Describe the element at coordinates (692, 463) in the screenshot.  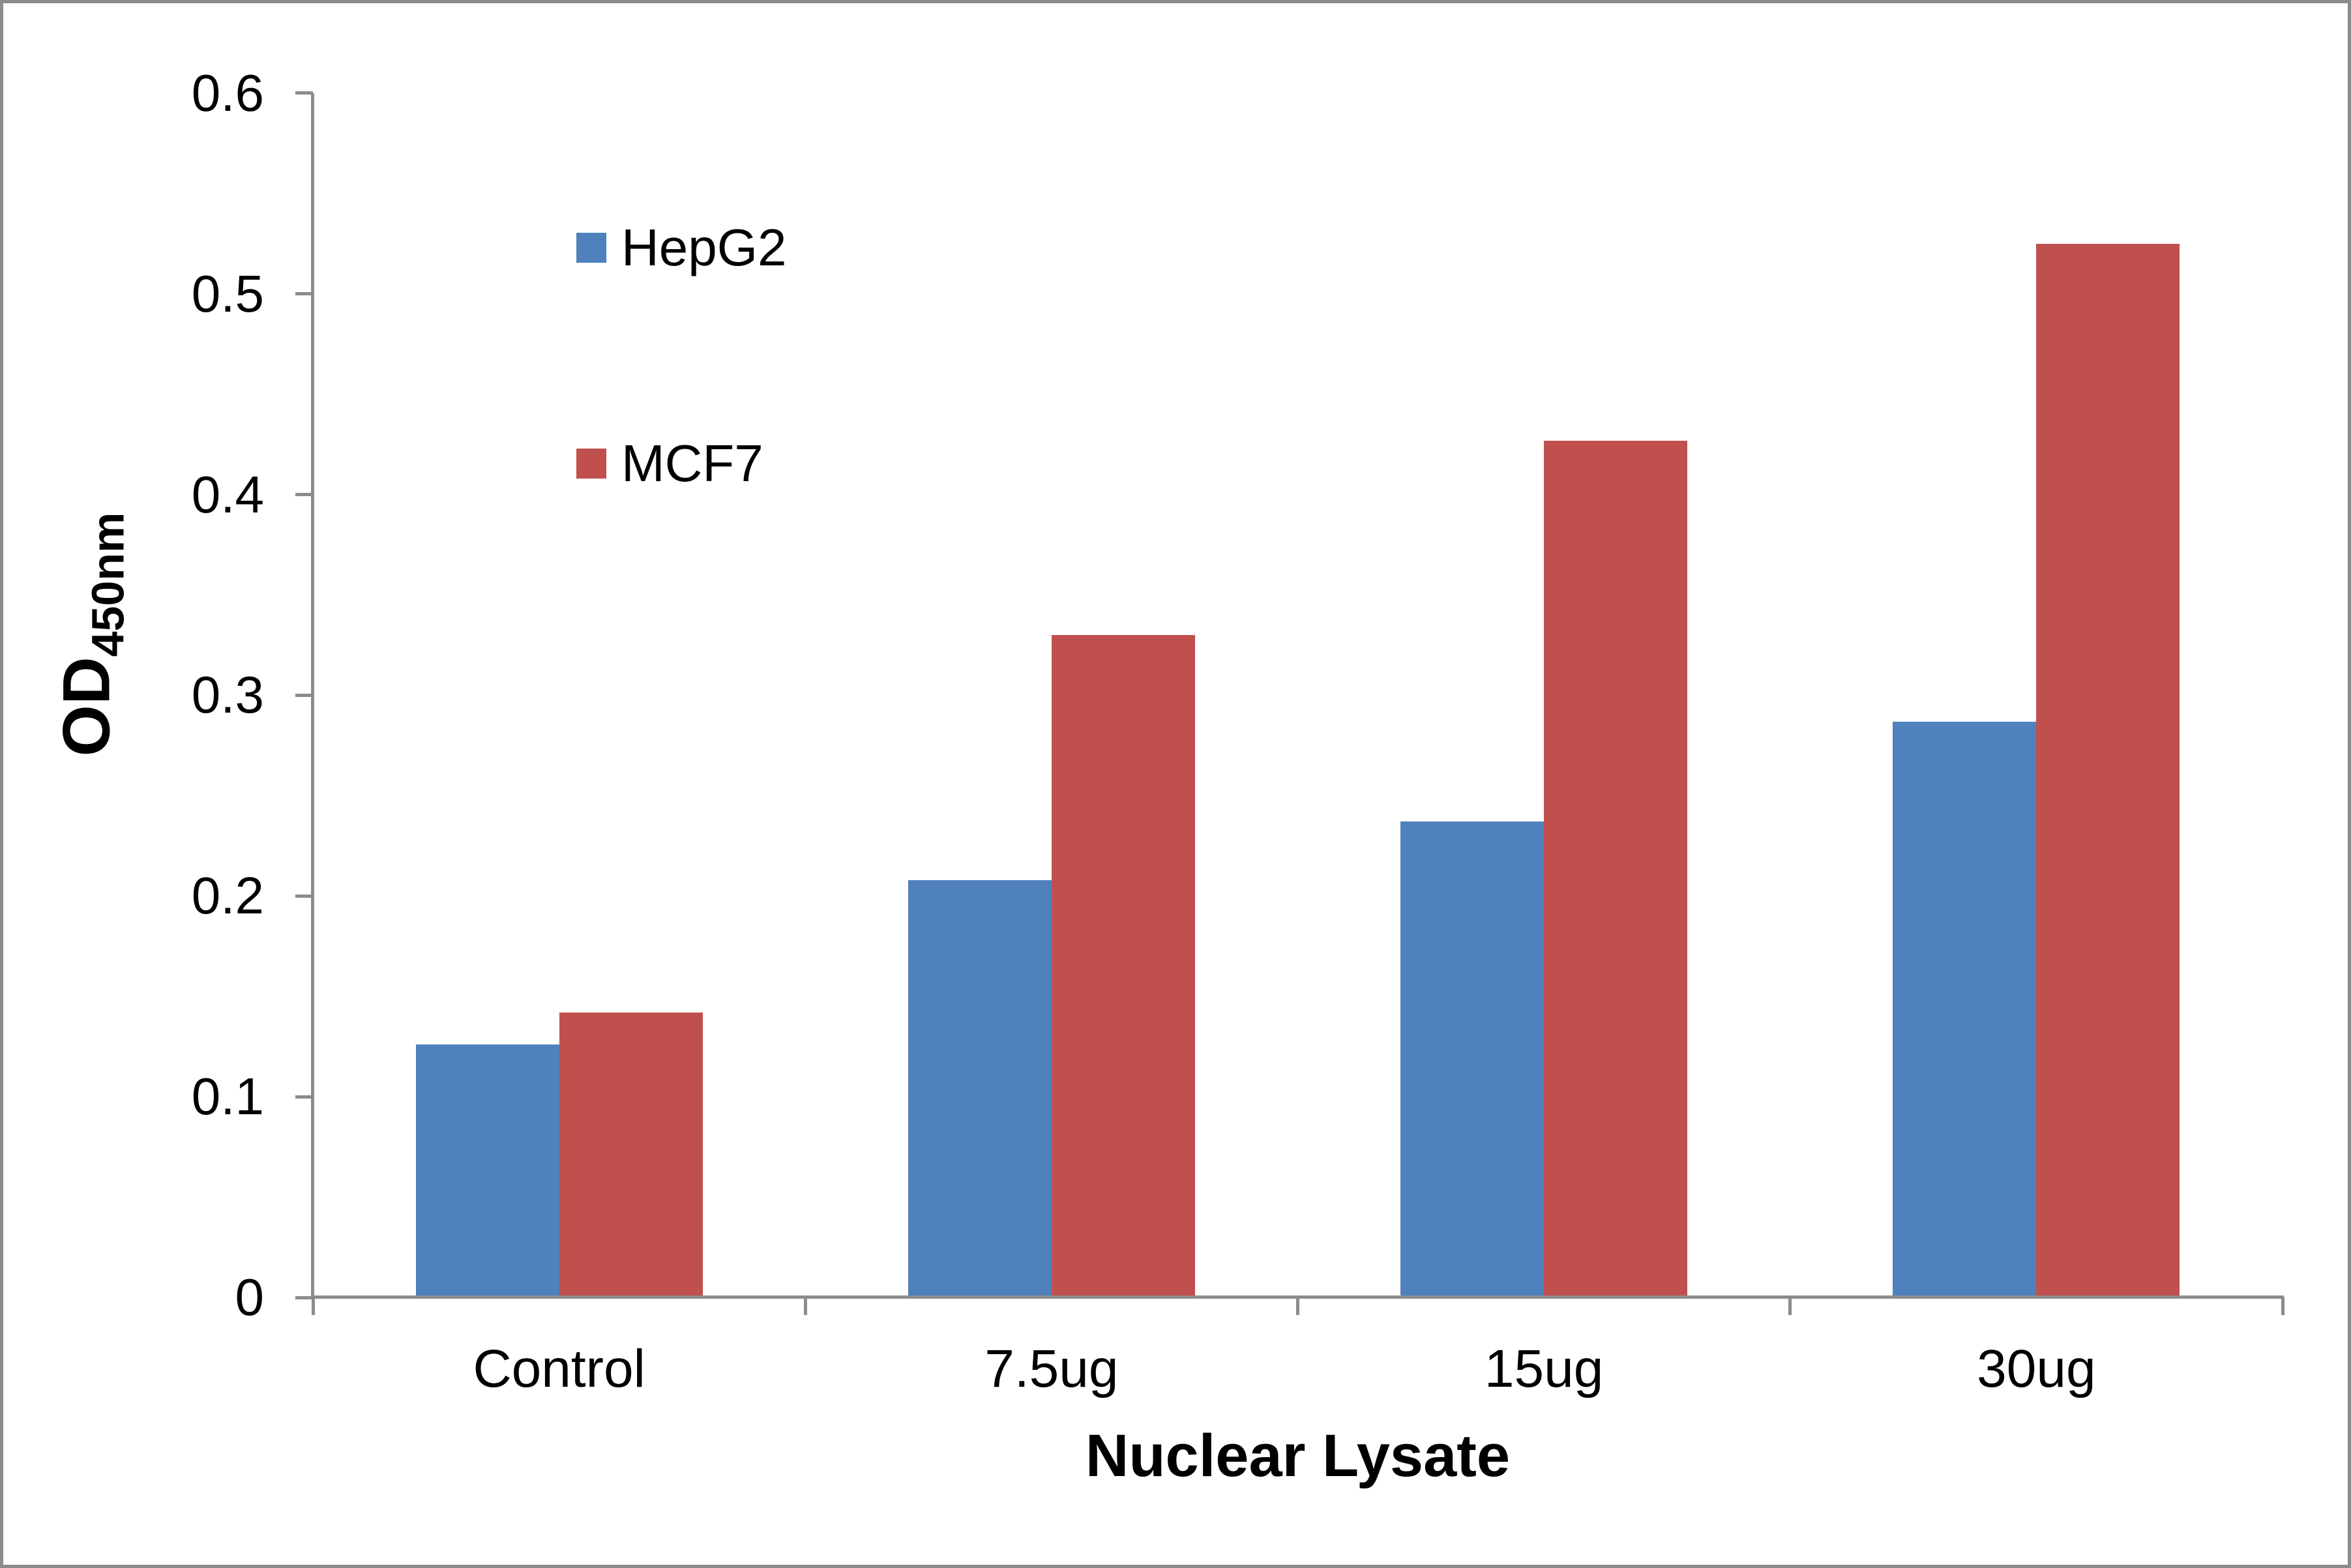
I see `legend-label-mcf7: MCF7` at that location.